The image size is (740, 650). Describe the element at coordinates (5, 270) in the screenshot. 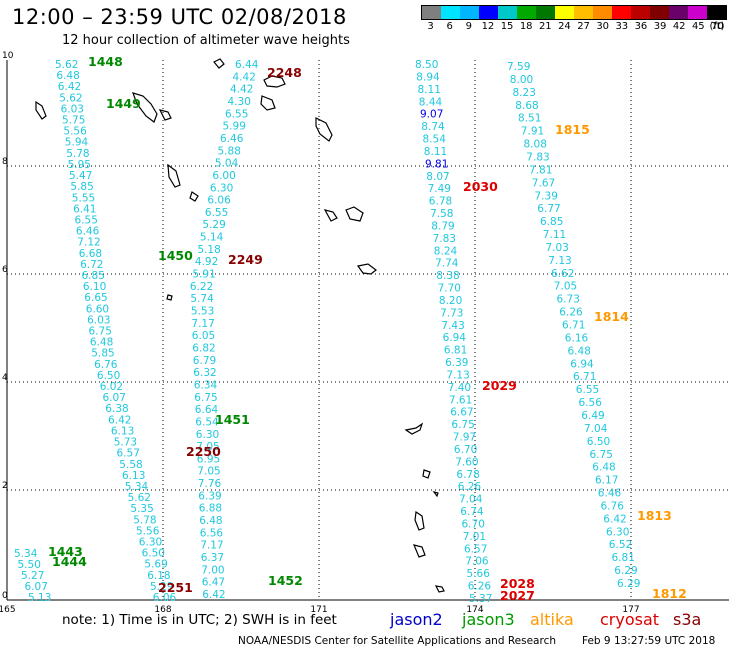

I see `y-tick-label: 6` at that location.